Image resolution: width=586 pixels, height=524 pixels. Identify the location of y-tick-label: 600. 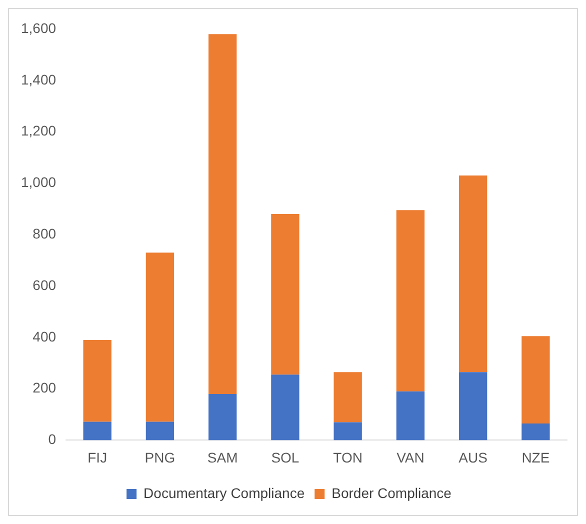
(44, 284).